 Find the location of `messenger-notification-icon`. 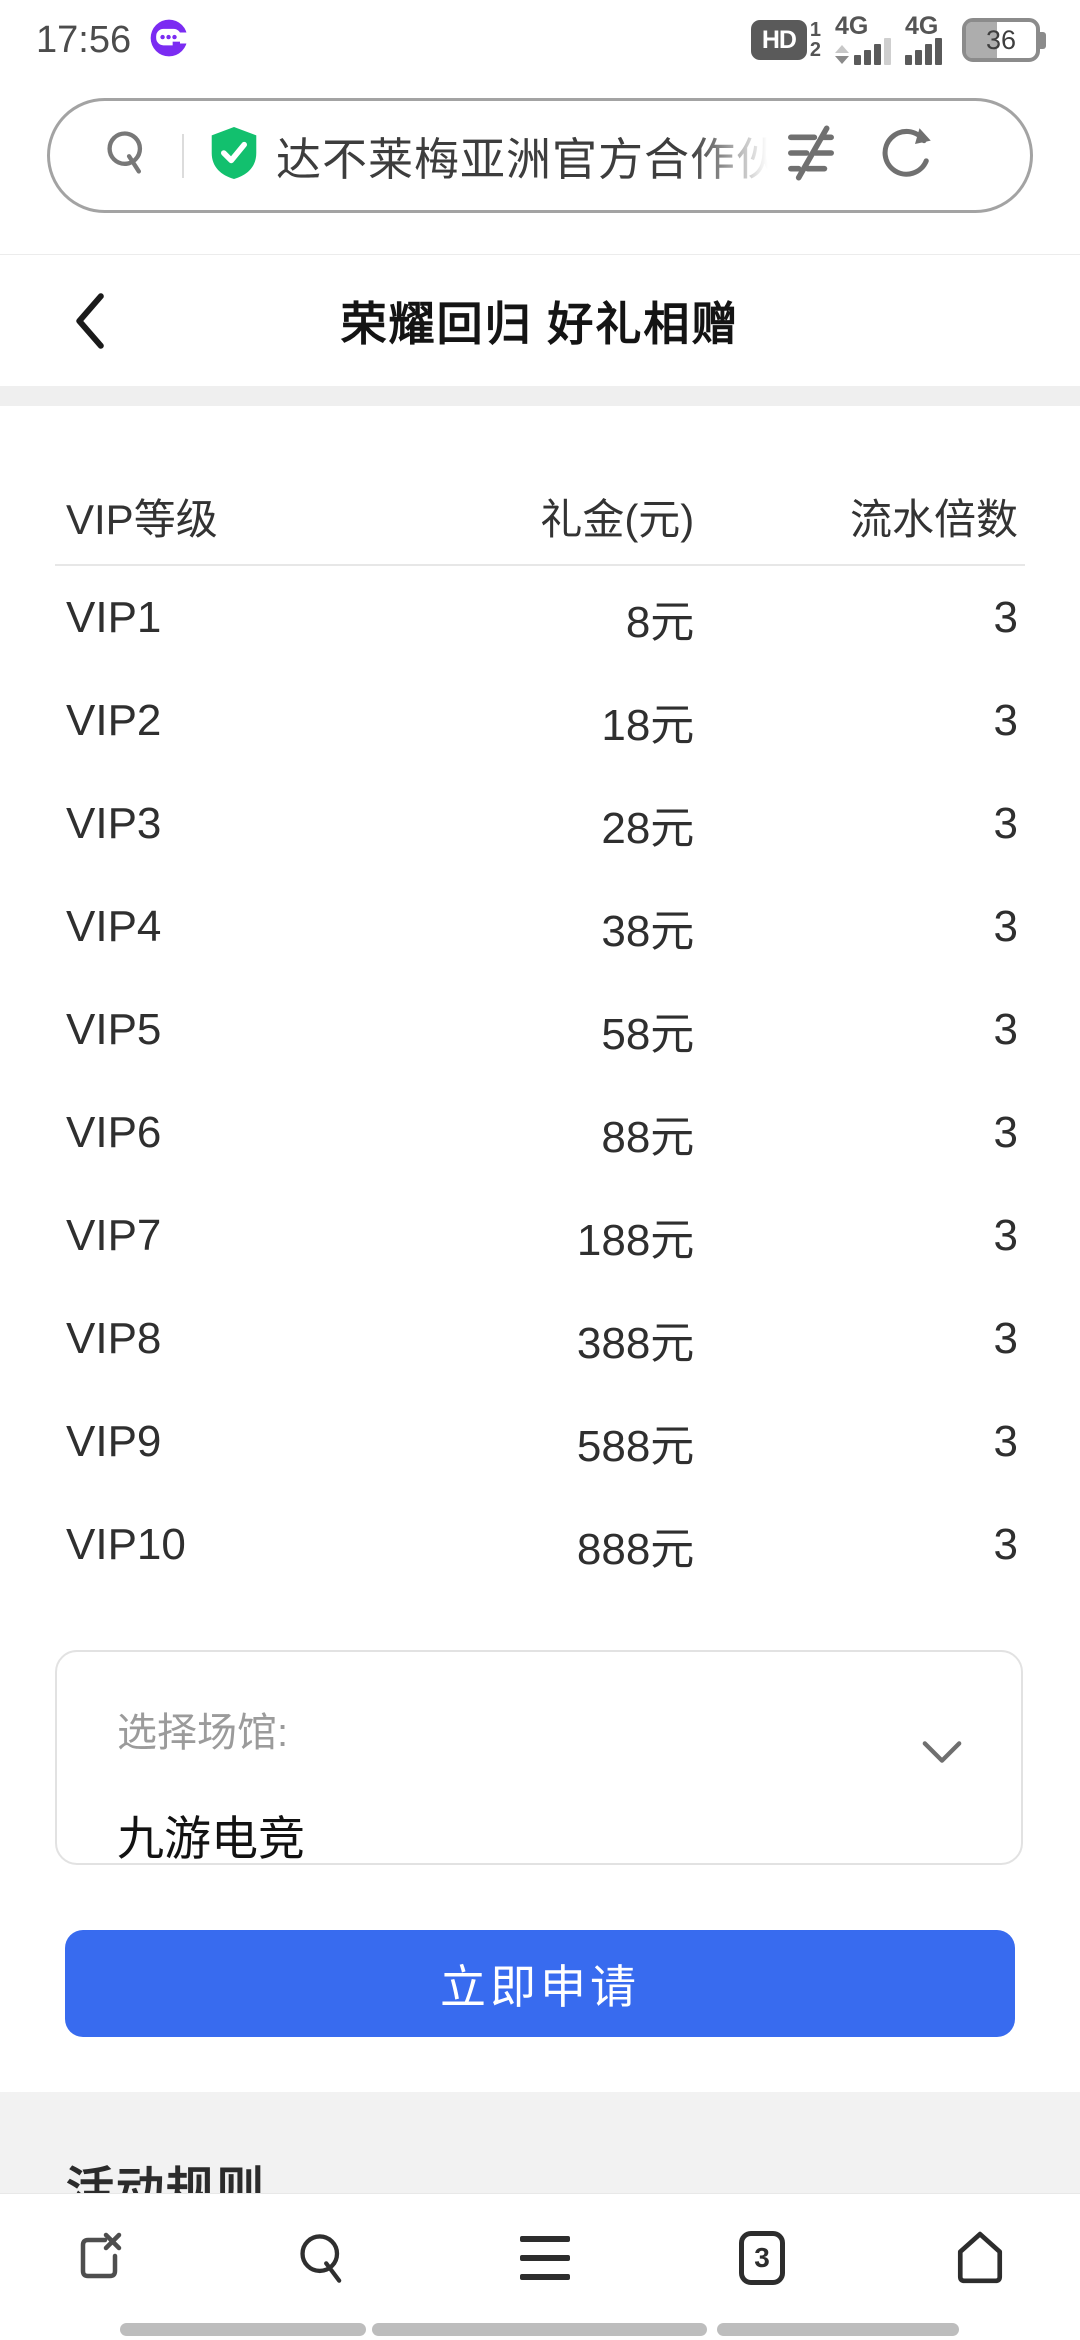

messenger-notification-icon is located at coordinates (169, 40).